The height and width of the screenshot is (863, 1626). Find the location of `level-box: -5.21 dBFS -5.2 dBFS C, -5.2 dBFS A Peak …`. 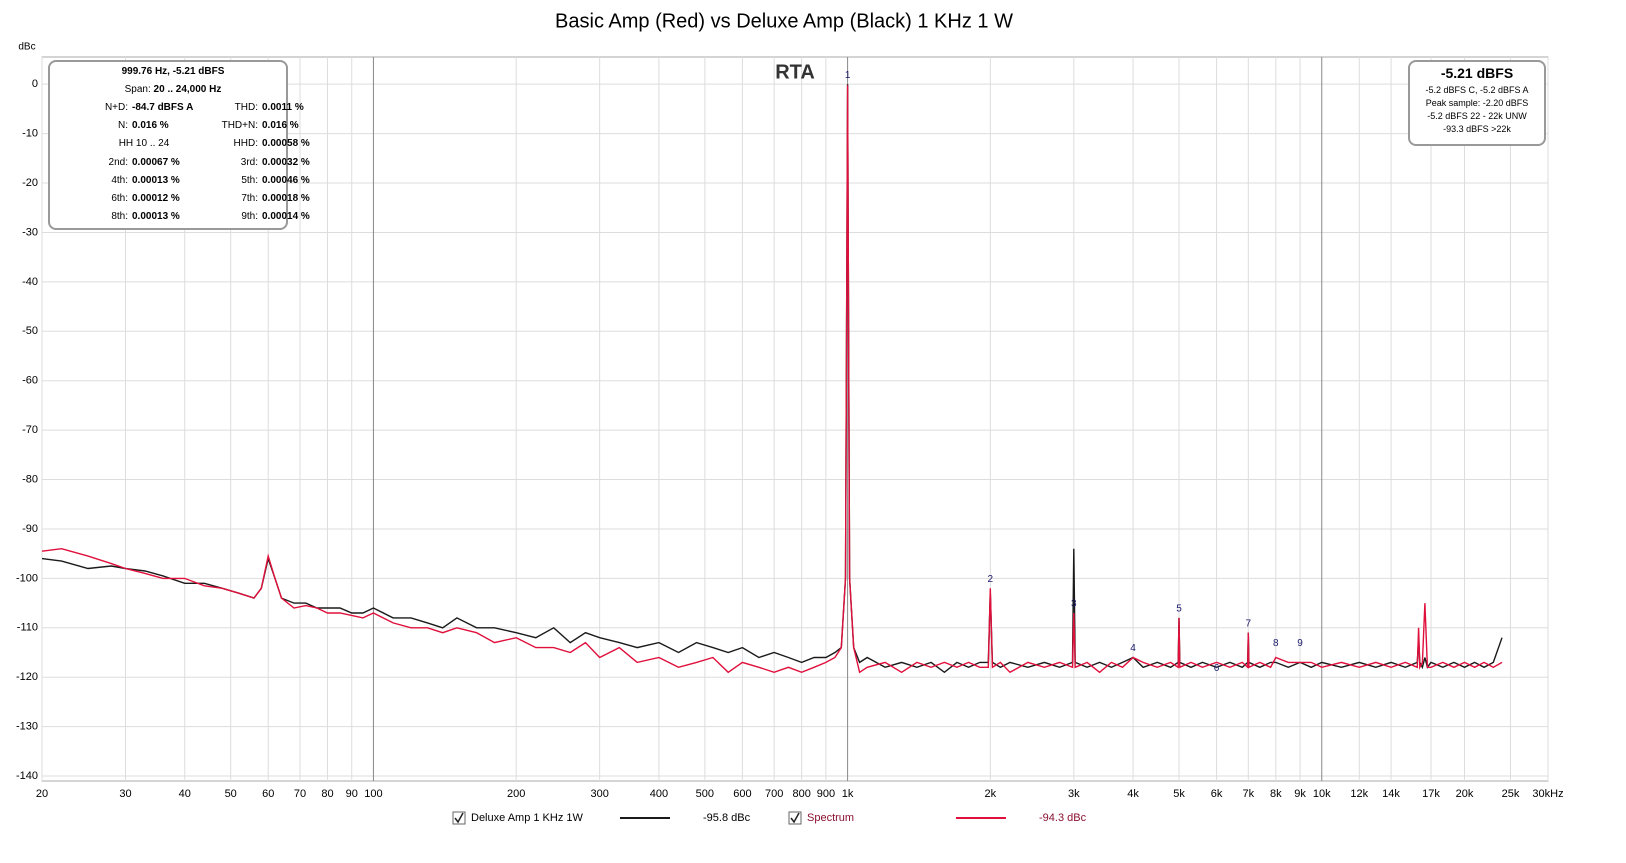

level-box: -5.21 dBFS -5.2 dBFS C, -5.2 dBFS A Peak … is located at coordinates (1477, 103).